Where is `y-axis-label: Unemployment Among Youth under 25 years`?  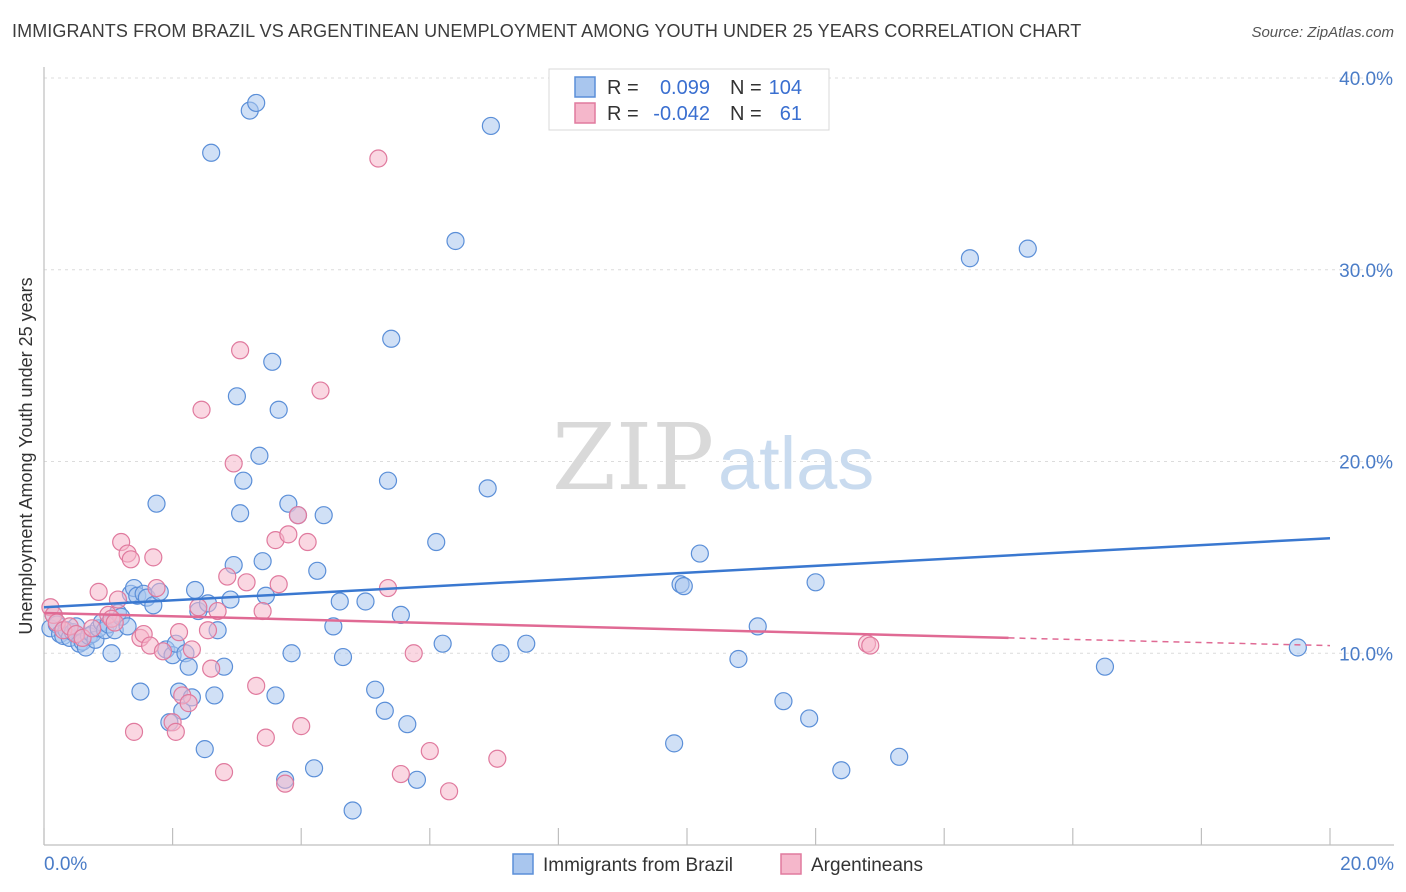
y-axis-label: Unemployment Among Youth under 25 years is located at coordinates (26, 455).